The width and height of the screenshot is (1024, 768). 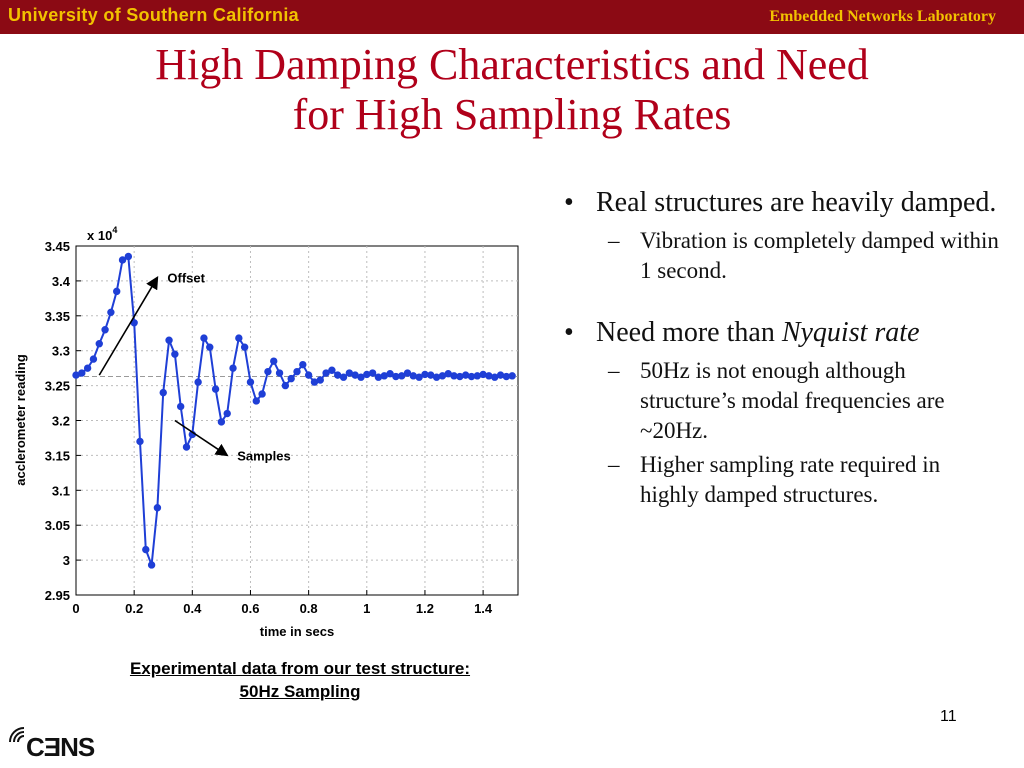 I want to click on cens-logo: CƎNS, so click(x=47, y=743).